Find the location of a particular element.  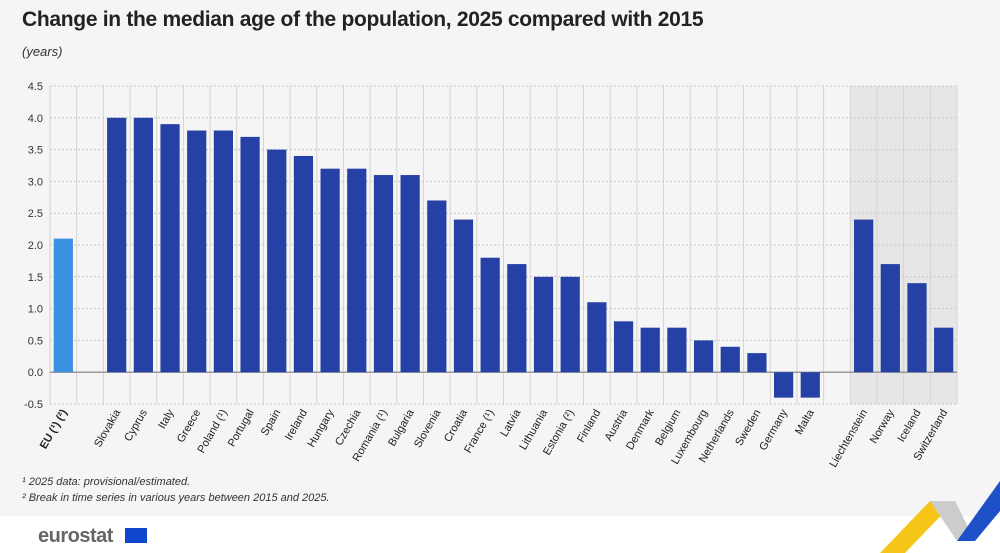

footer is located at coordinates (500, 517).